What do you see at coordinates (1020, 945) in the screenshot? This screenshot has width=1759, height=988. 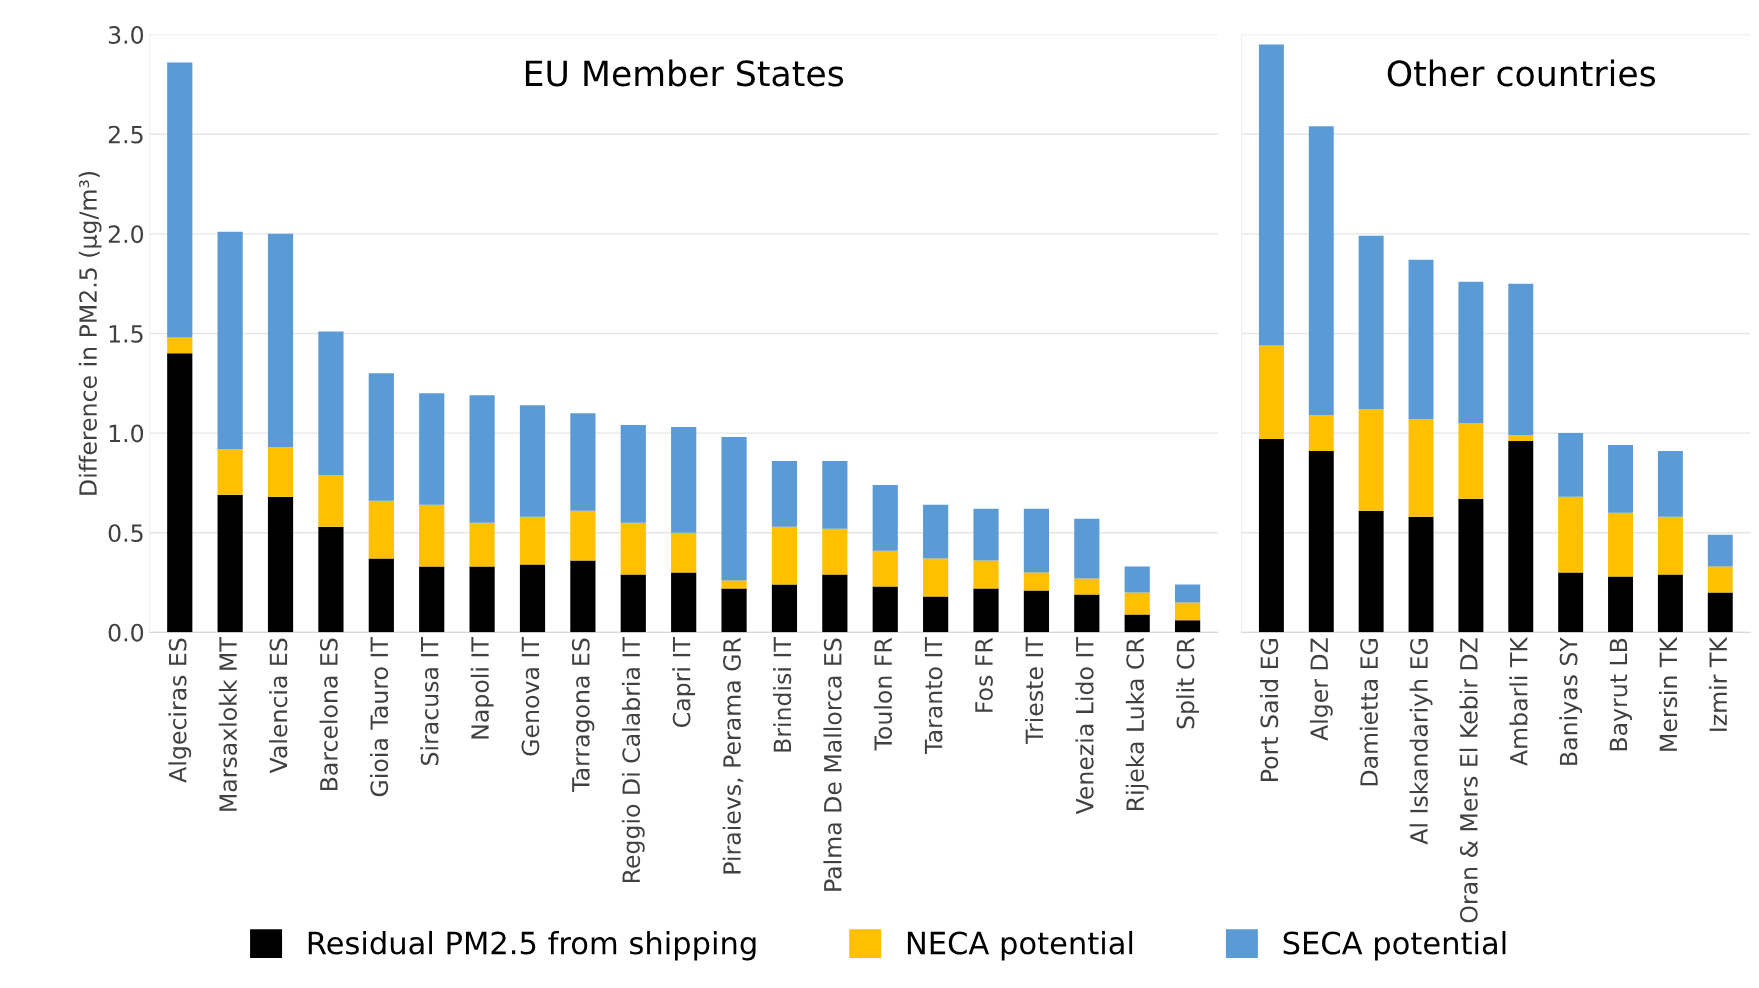 I see `legend-label: NECA potential` at bounding box center [1020, 945].